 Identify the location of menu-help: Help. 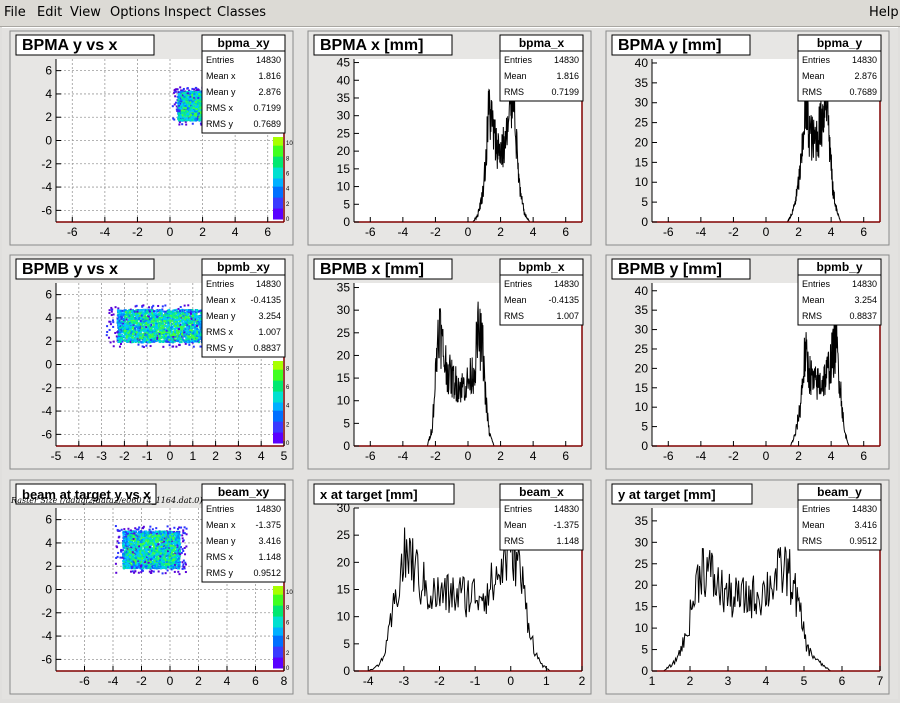
(884, 12).